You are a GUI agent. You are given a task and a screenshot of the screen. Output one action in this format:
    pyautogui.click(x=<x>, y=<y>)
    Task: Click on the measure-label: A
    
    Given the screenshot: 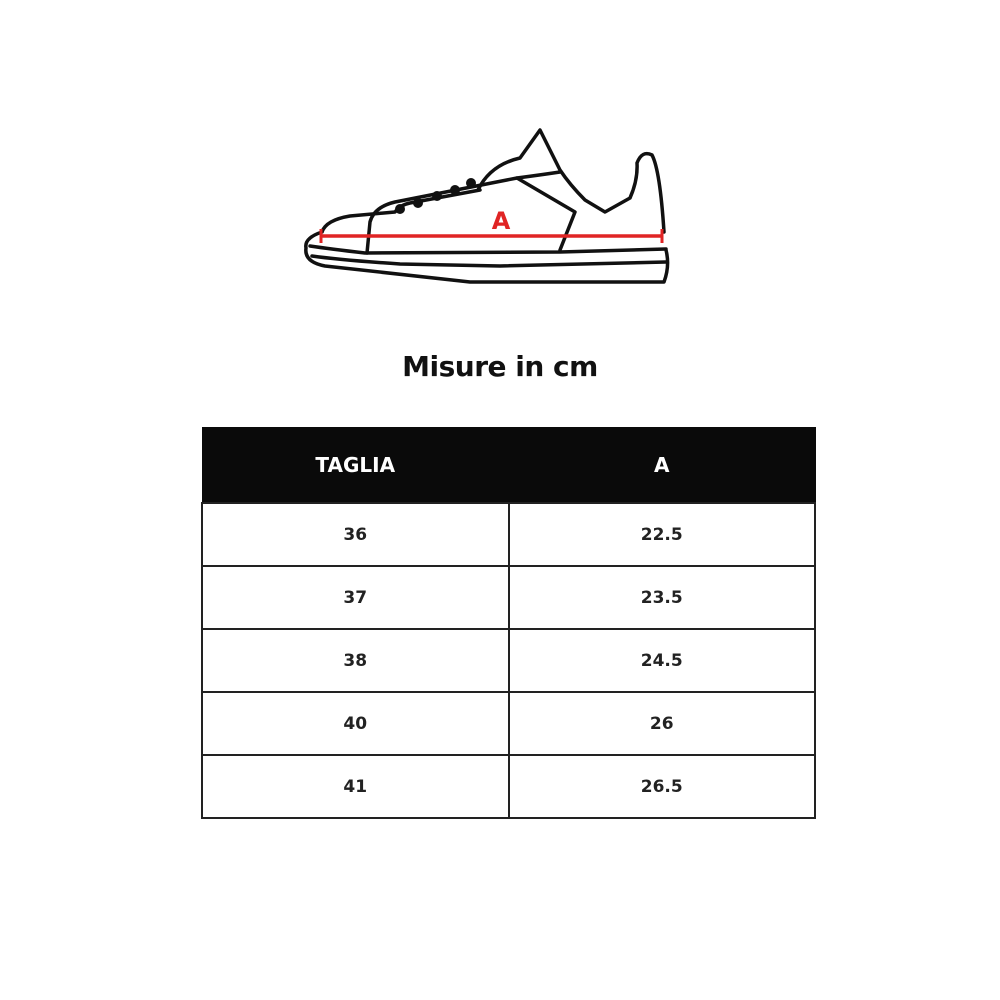 What is the action you would take?
    pyautogui.click(x=501, y=221)
    